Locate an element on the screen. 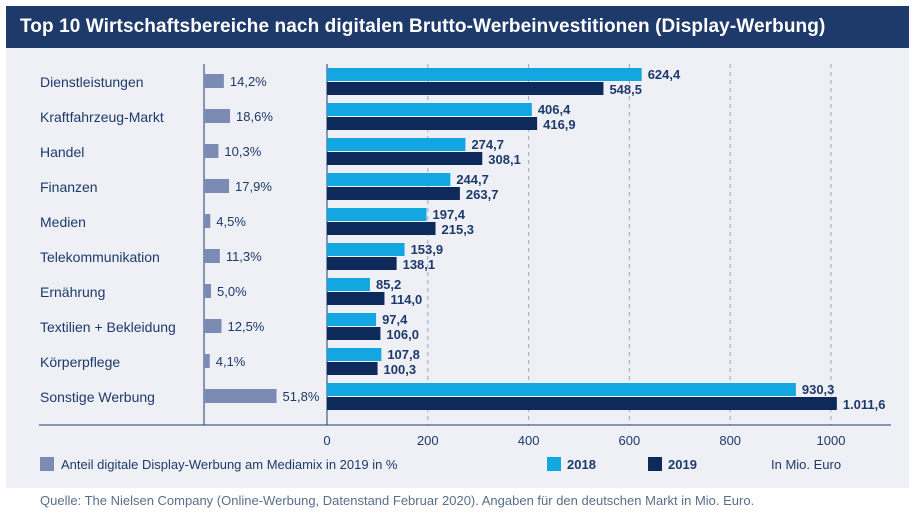 The image size is (915, 523). legend-swatch-share is located at coordinates (47, 464).